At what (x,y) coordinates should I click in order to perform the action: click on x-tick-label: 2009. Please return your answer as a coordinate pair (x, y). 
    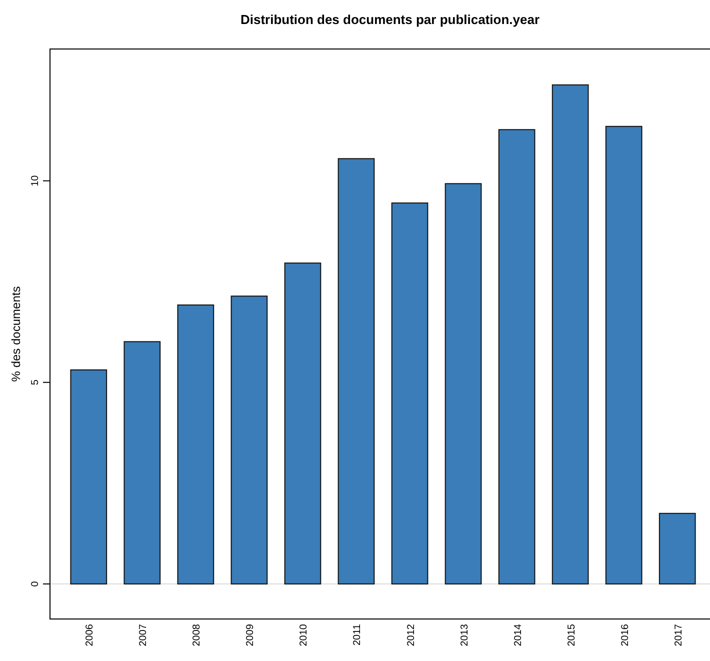
    Looking at the image, I should click on (250, 635).